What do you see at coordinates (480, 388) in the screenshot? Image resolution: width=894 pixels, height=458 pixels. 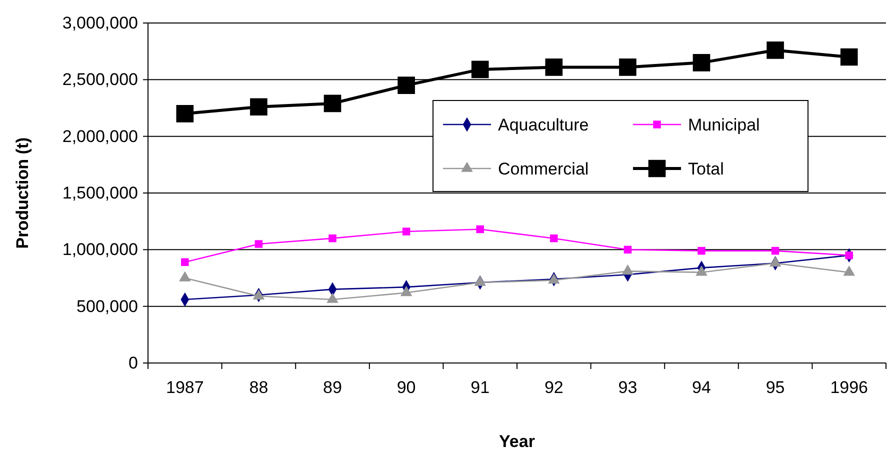 I see `x-tick-label: 91` at bounding box center [480, 388].